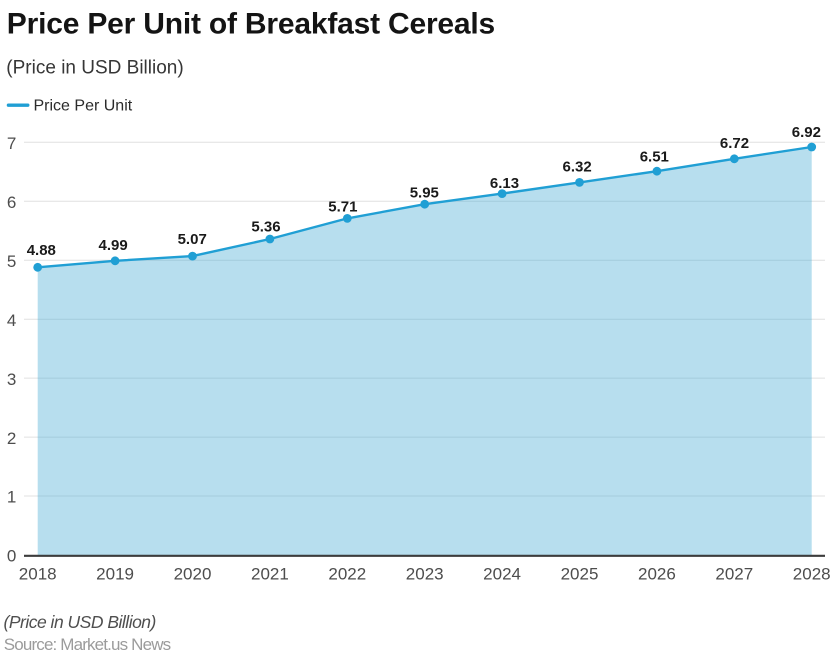 Image resolution: width=840 pixels, height=662 pixels. What do you see at coordinates (424, 193) in the screenshot?
I see `svg-text: 5.95` at bounding box center [424, 193].